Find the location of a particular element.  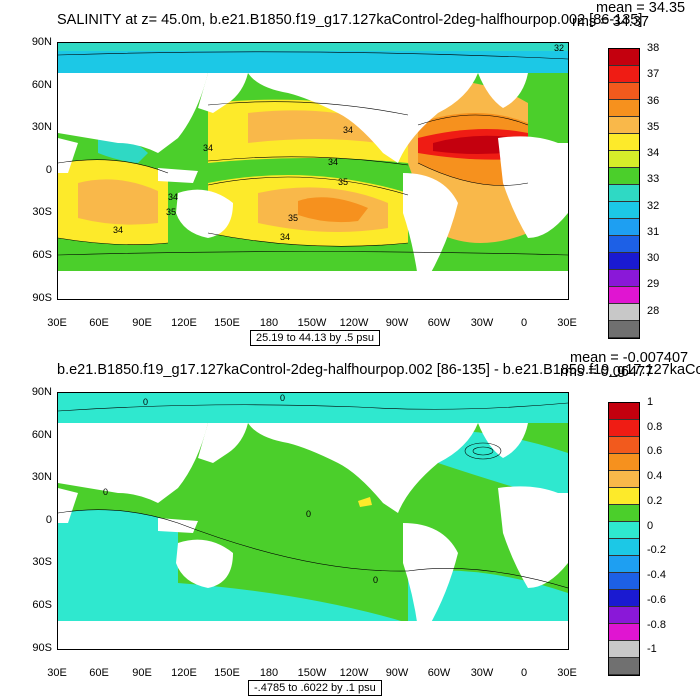

contour-range-box: 25.19 to 44.13 by .5 psu is located at coordinates (315, 338).